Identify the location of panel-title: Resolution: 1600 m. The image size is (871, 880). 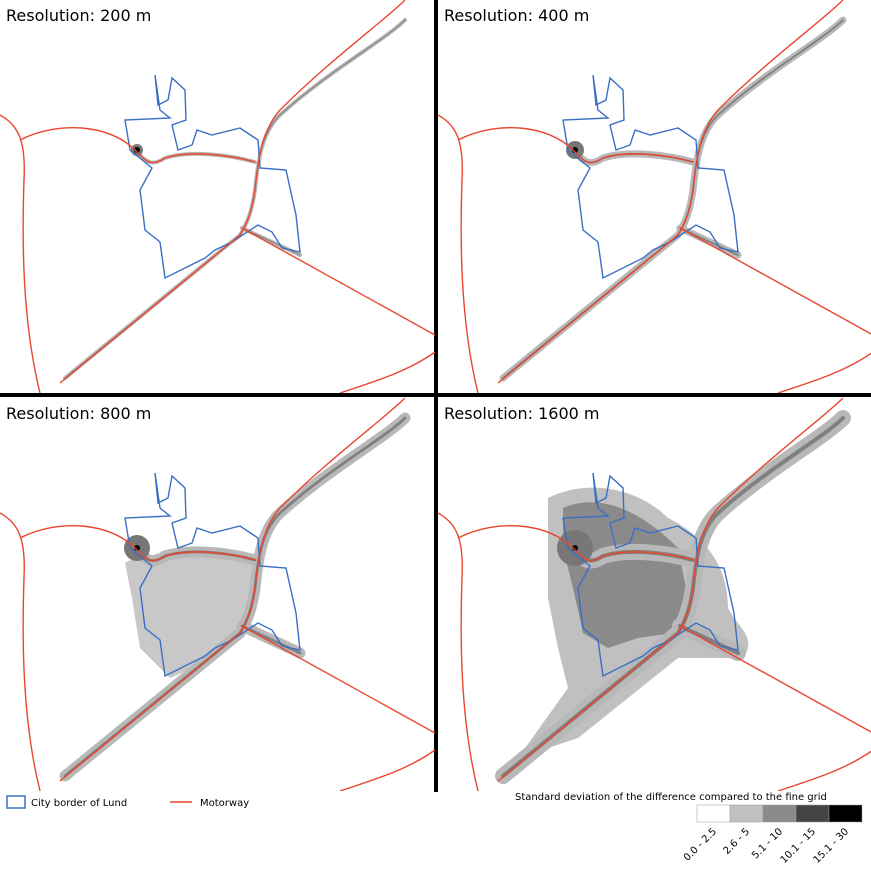
(521, 413).